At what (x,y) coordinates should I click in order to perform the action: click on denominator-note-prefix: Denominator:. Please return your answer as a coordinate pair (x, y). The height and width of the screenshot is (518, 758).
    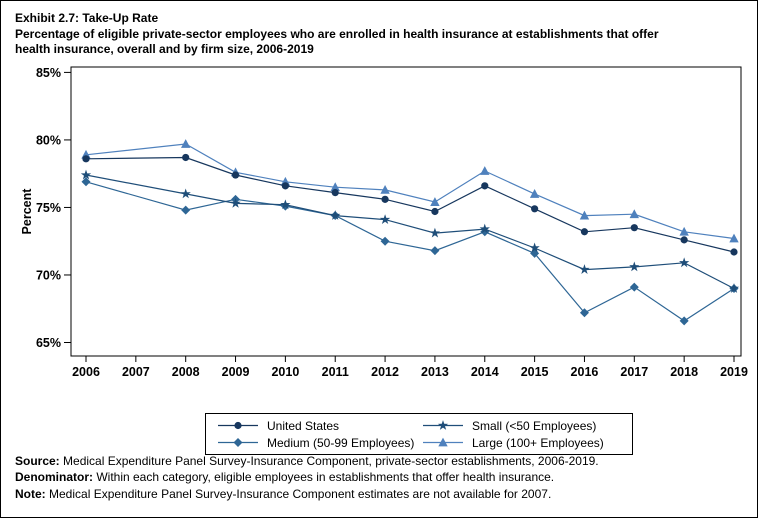
    Looking at the image, I should click on (54, 477).